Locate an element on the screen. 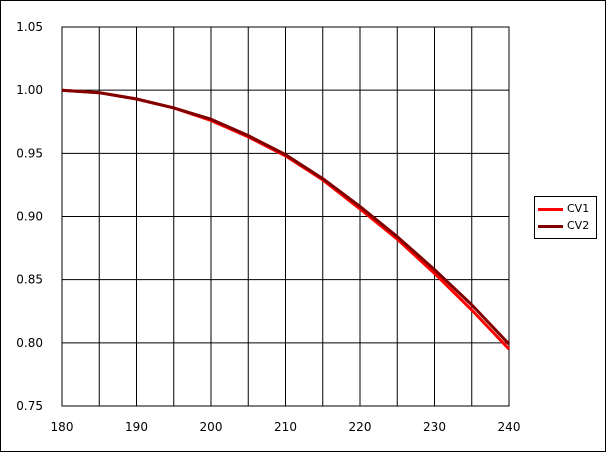 The height and width of the screenshot is (453, 606). x-tick-label: 210 is located at coordinates (285, 427).